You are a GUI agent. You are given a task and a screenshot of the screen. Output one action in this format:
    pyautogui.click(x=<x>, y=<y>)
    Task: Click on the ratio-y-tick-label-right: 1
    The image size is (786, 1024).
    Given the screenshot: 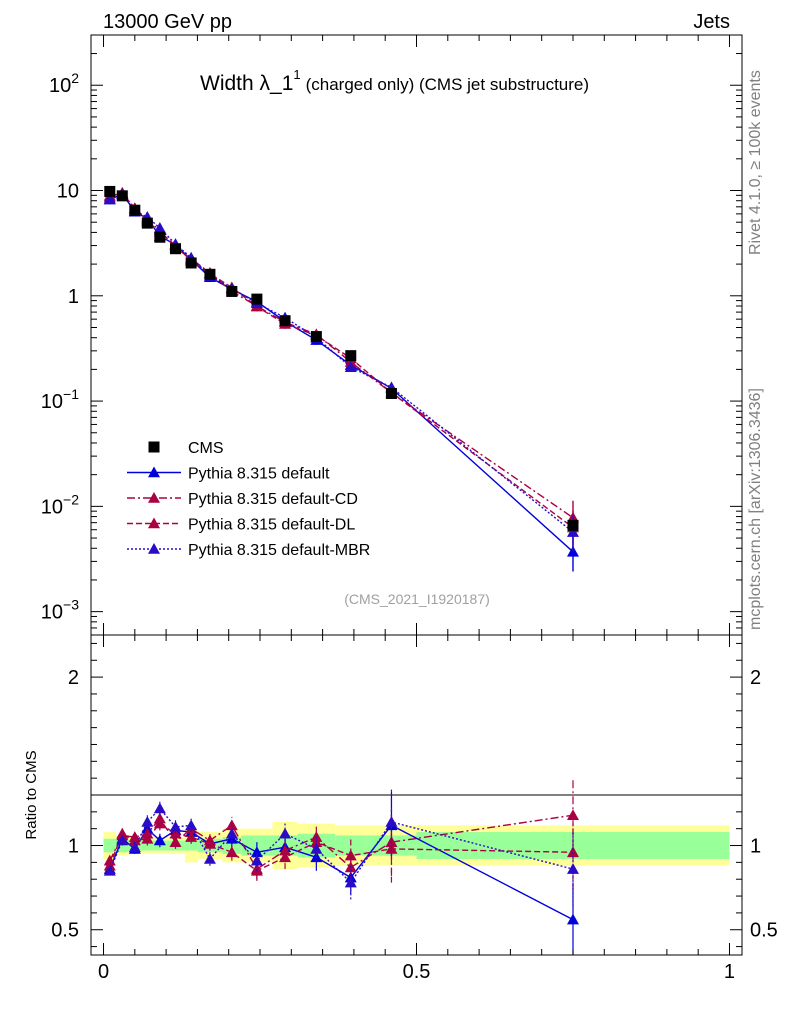 What is the action you would take?
    pyautogui.click(x=755, y=847)
    